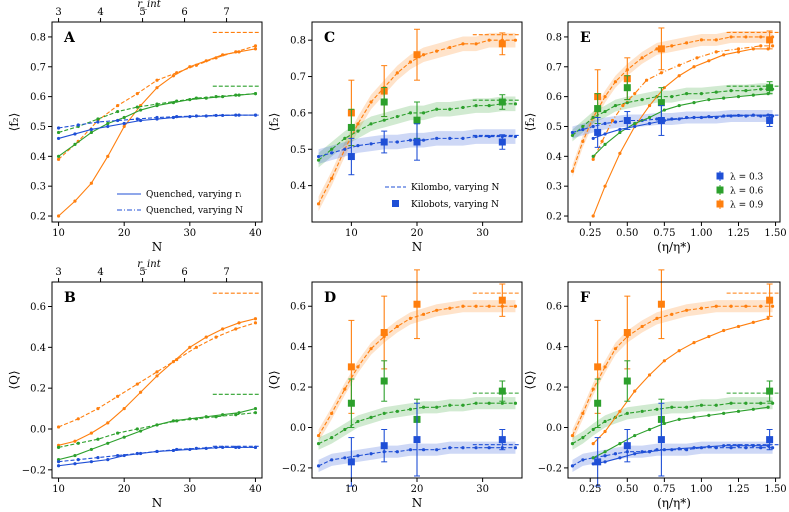 This screenshot has height=512, width=789. I want to click on x-tick-label: 40, so click(255, 233).